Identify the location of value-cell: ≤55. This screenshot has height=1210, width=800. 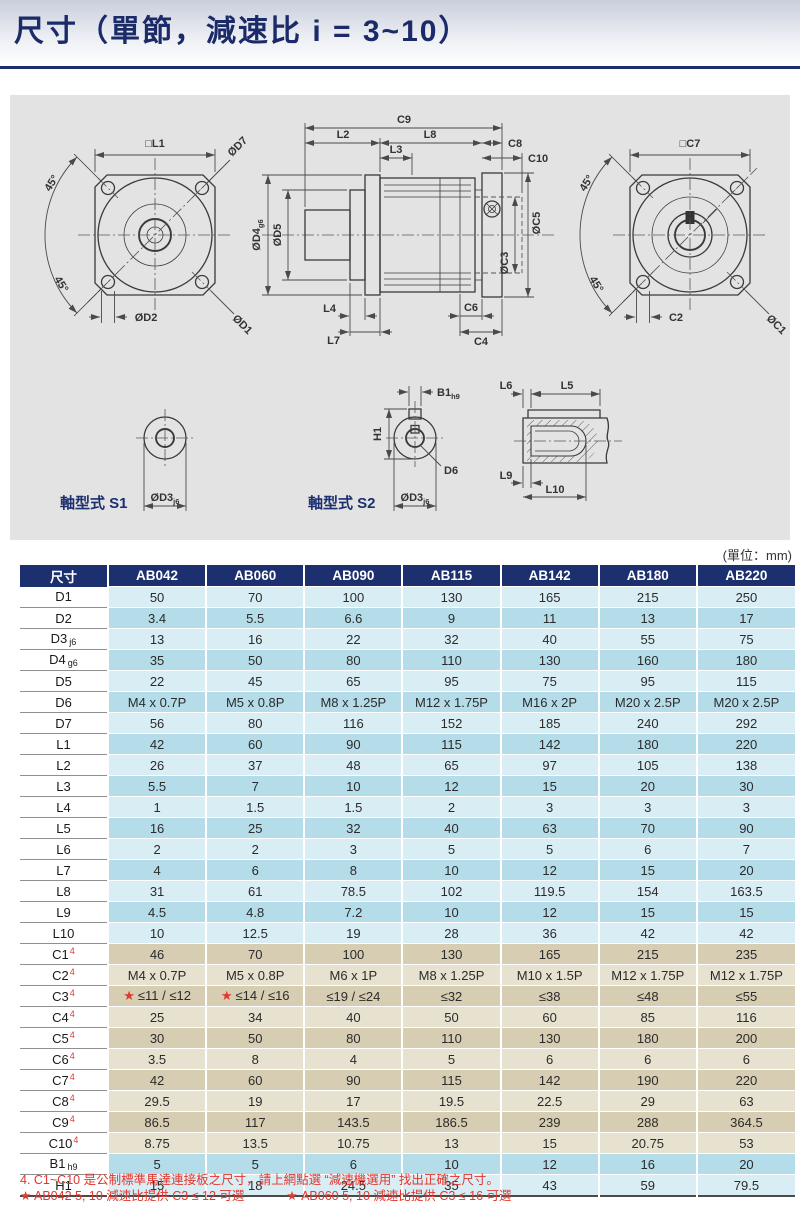
(745, 996).